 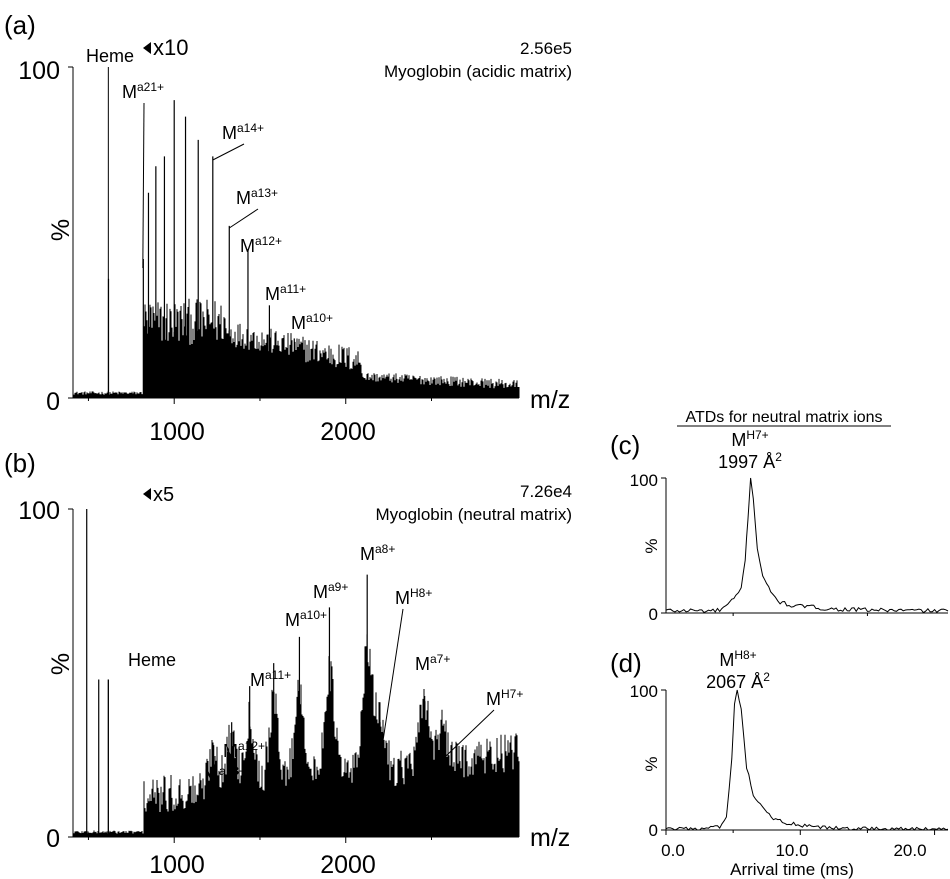 What do you see at coordinates (20, 25) in the screenshot?
I see `panel-a-label: (a)` at bounding box center [20, 25].